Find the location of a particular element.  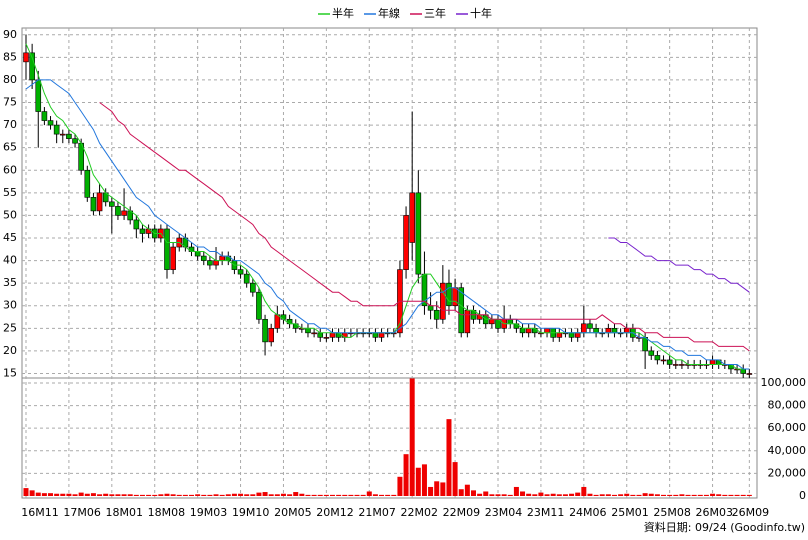

x-tick-label: 20M12 is located at coordinates (335, 512).